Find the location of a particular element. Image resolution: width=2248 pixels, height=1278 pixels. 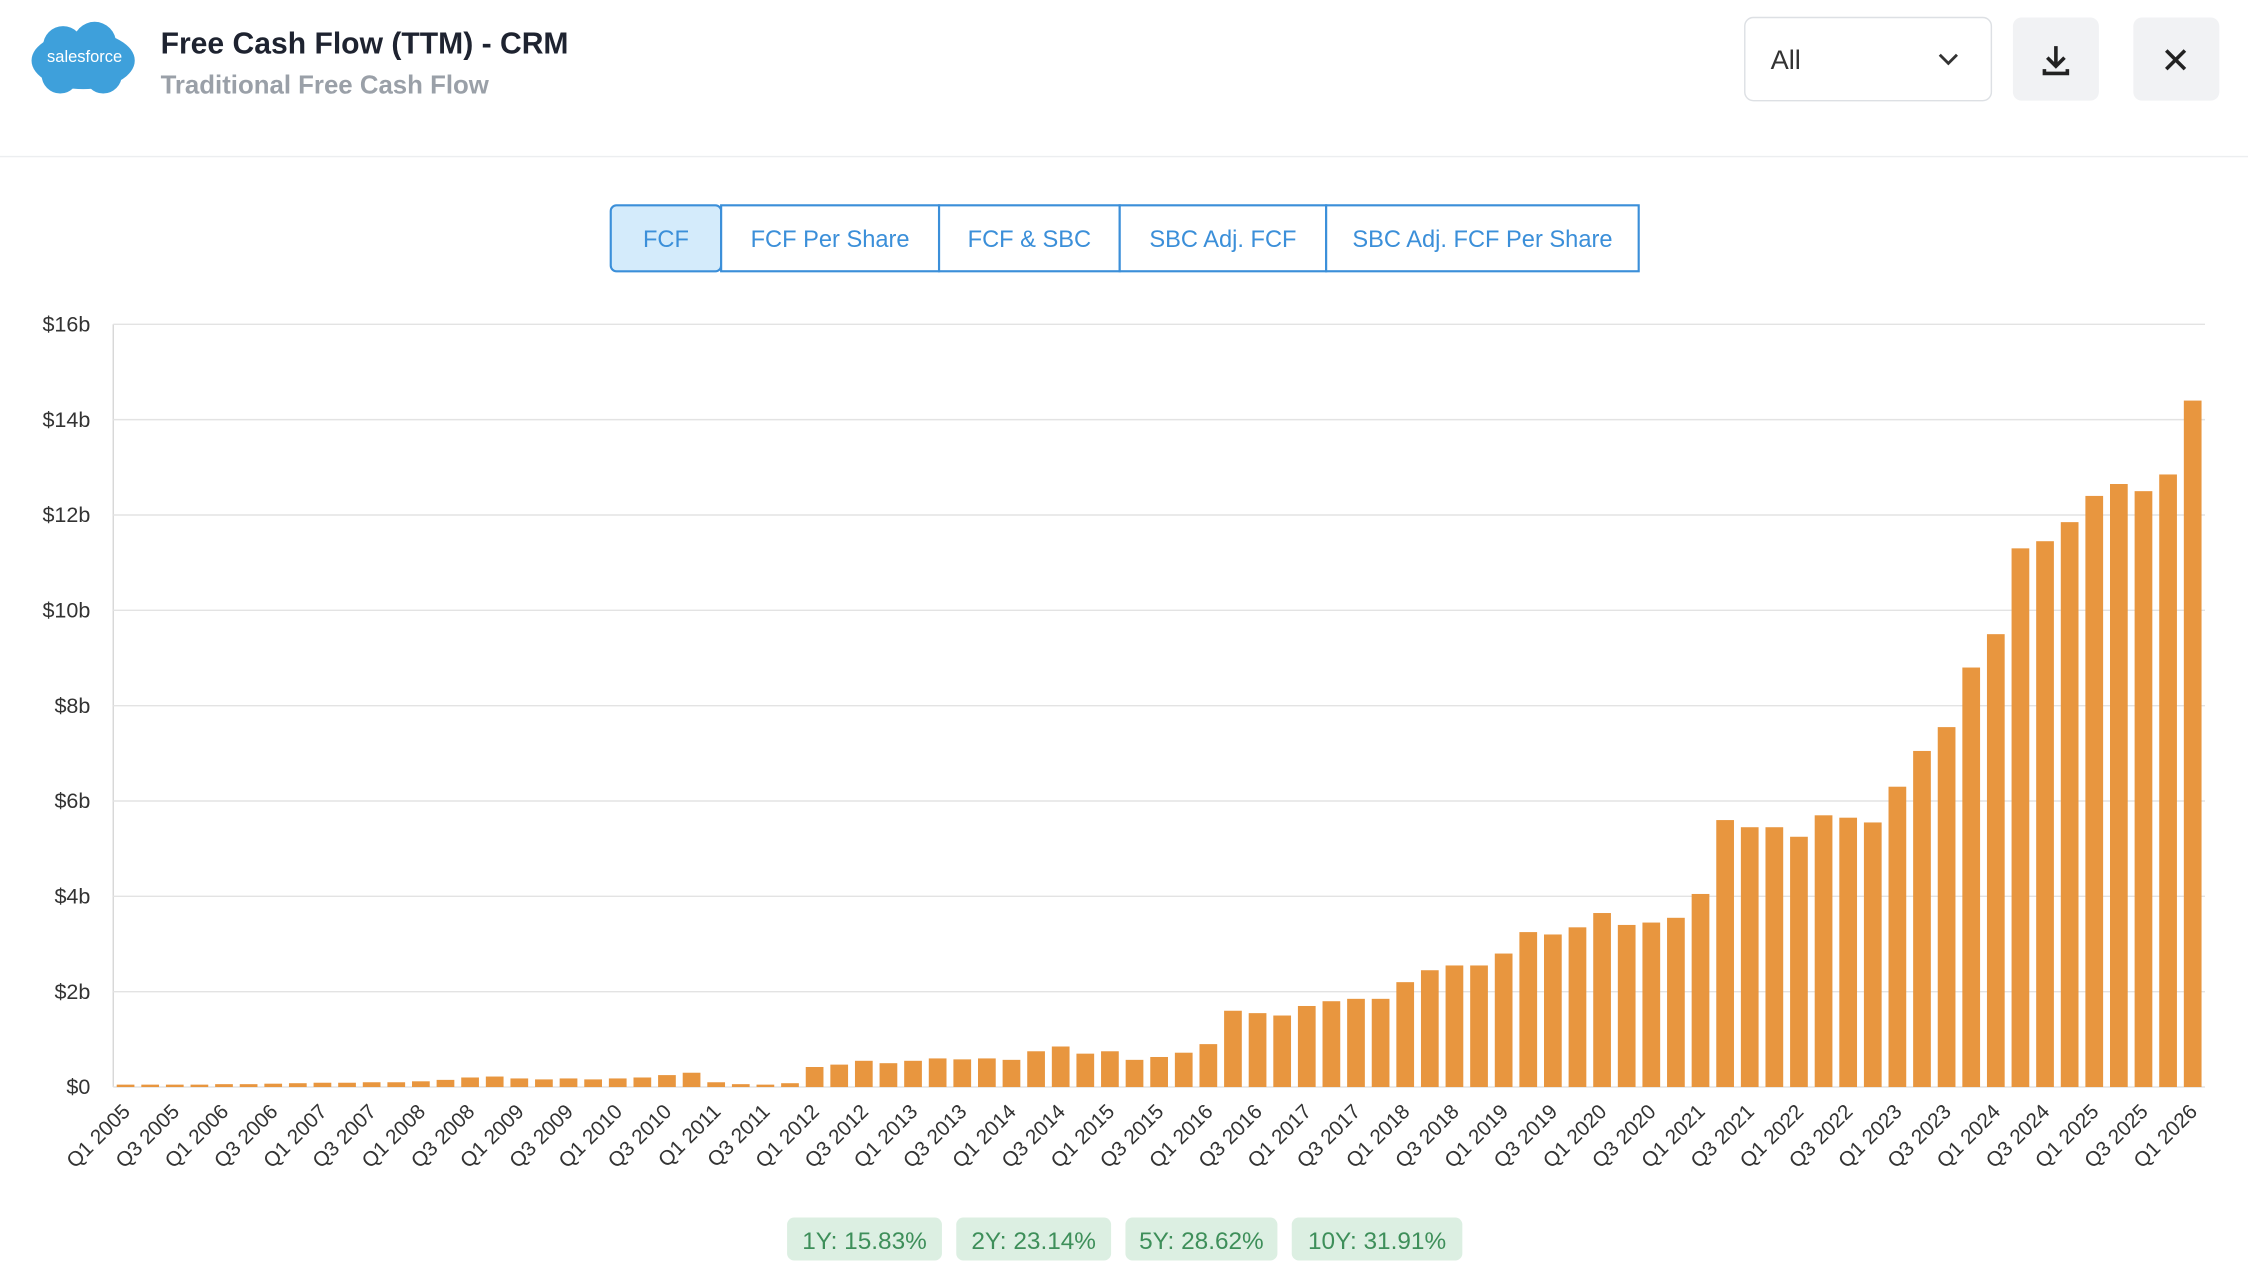

tab-label: SBC Adj. FCF is located at coordinates (1222, 240).